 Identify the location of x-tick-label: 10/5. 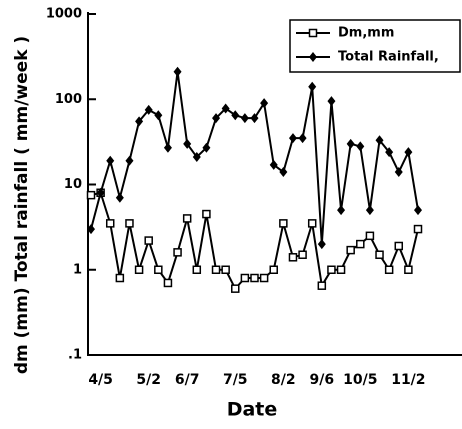
(360, 380).